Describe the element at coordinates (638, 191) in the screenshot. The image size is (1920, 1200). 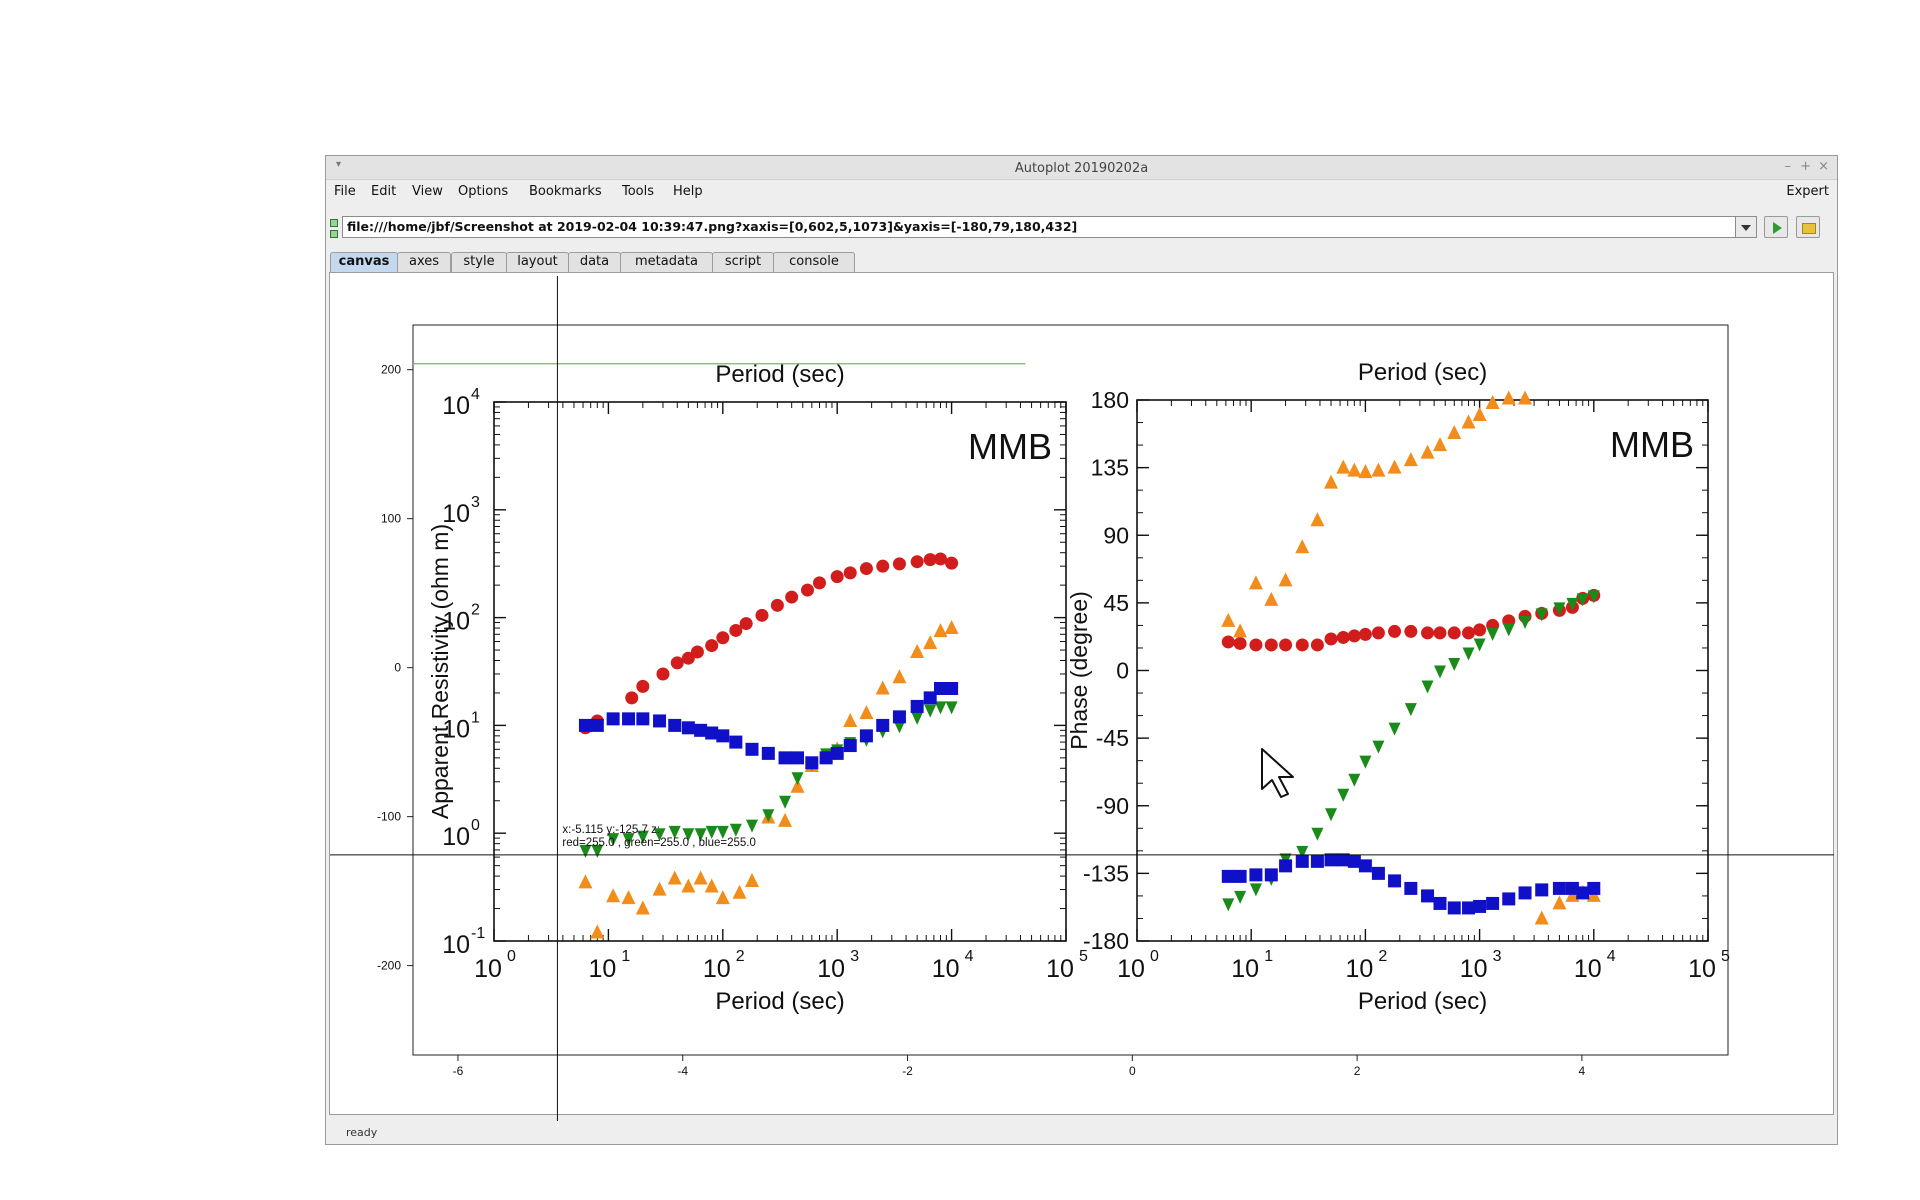
I see `menu-tools: Tools` at that location.